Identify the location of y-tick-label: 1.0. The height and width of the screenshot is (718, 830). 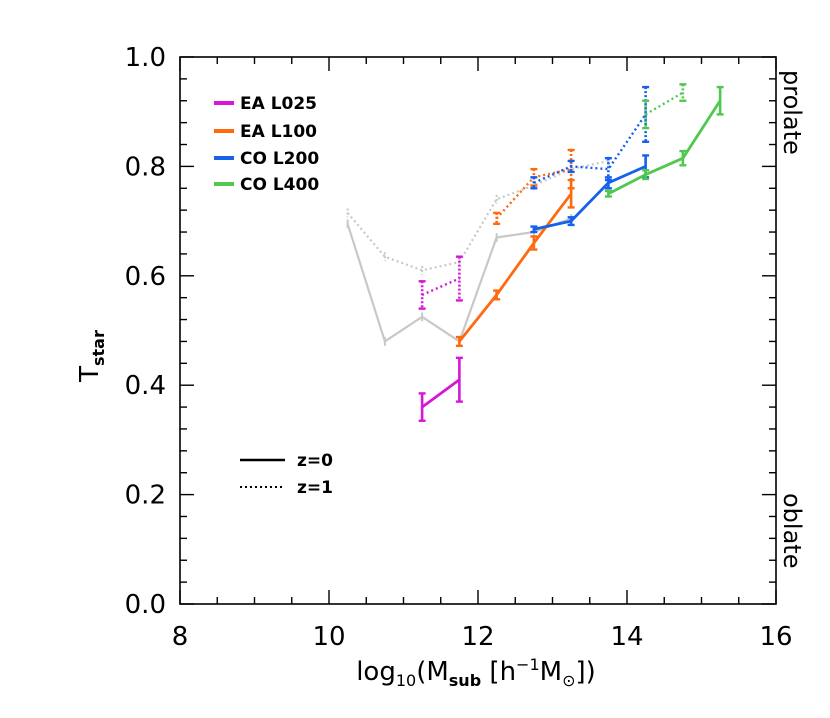
(145, 58).